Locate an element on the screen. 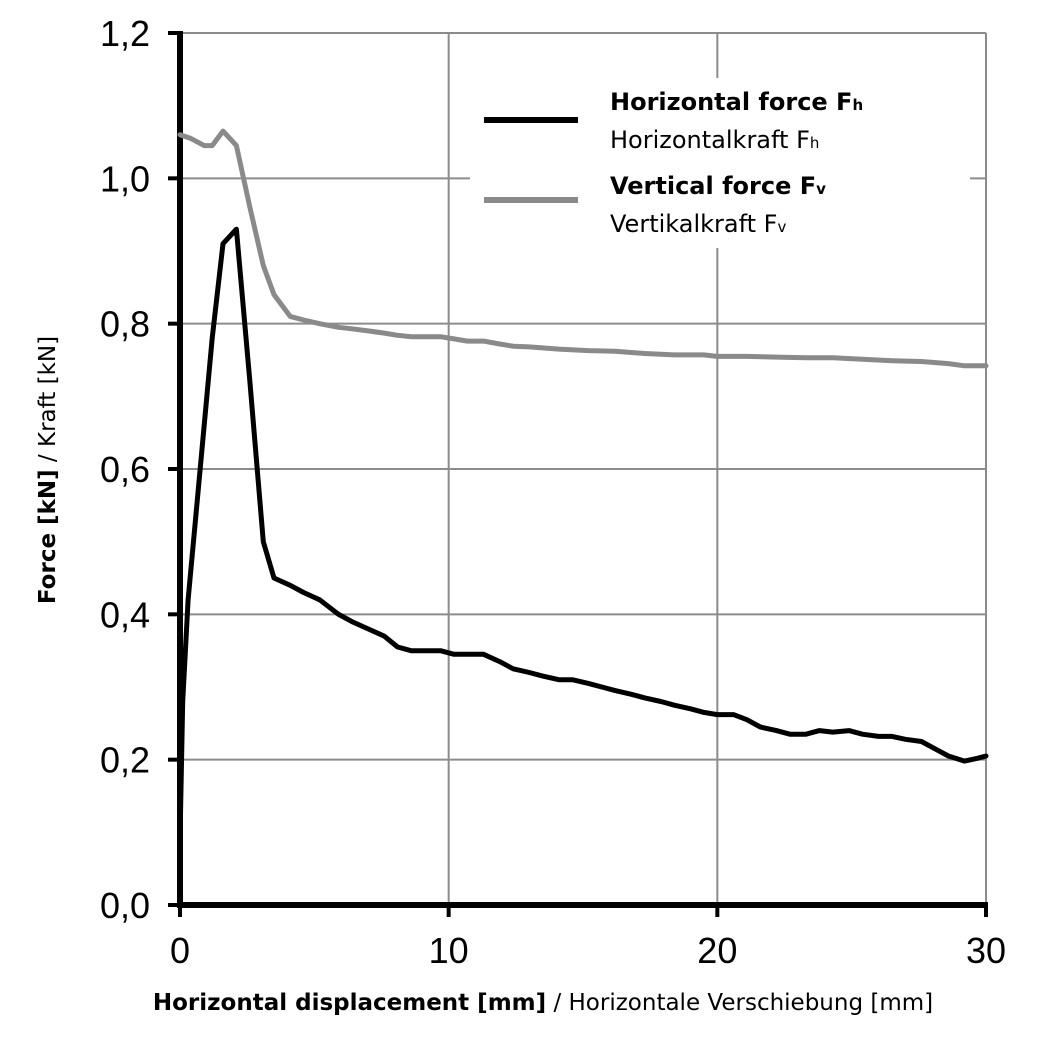 The height and width of the screenshot is (1040, 1040). legend-background is located at coordinates (720, 163).